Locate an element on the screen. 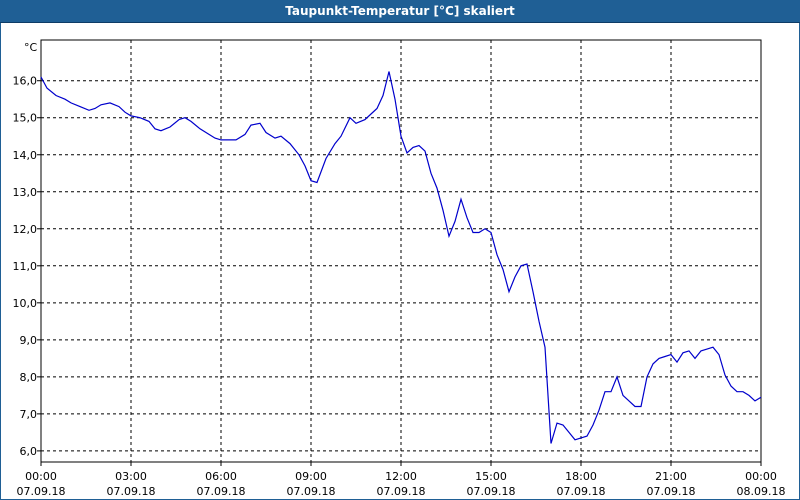 The height and width of the screenshot is (500, 800). y-tick-label: 9,0 is located at coordinates (29, 340).